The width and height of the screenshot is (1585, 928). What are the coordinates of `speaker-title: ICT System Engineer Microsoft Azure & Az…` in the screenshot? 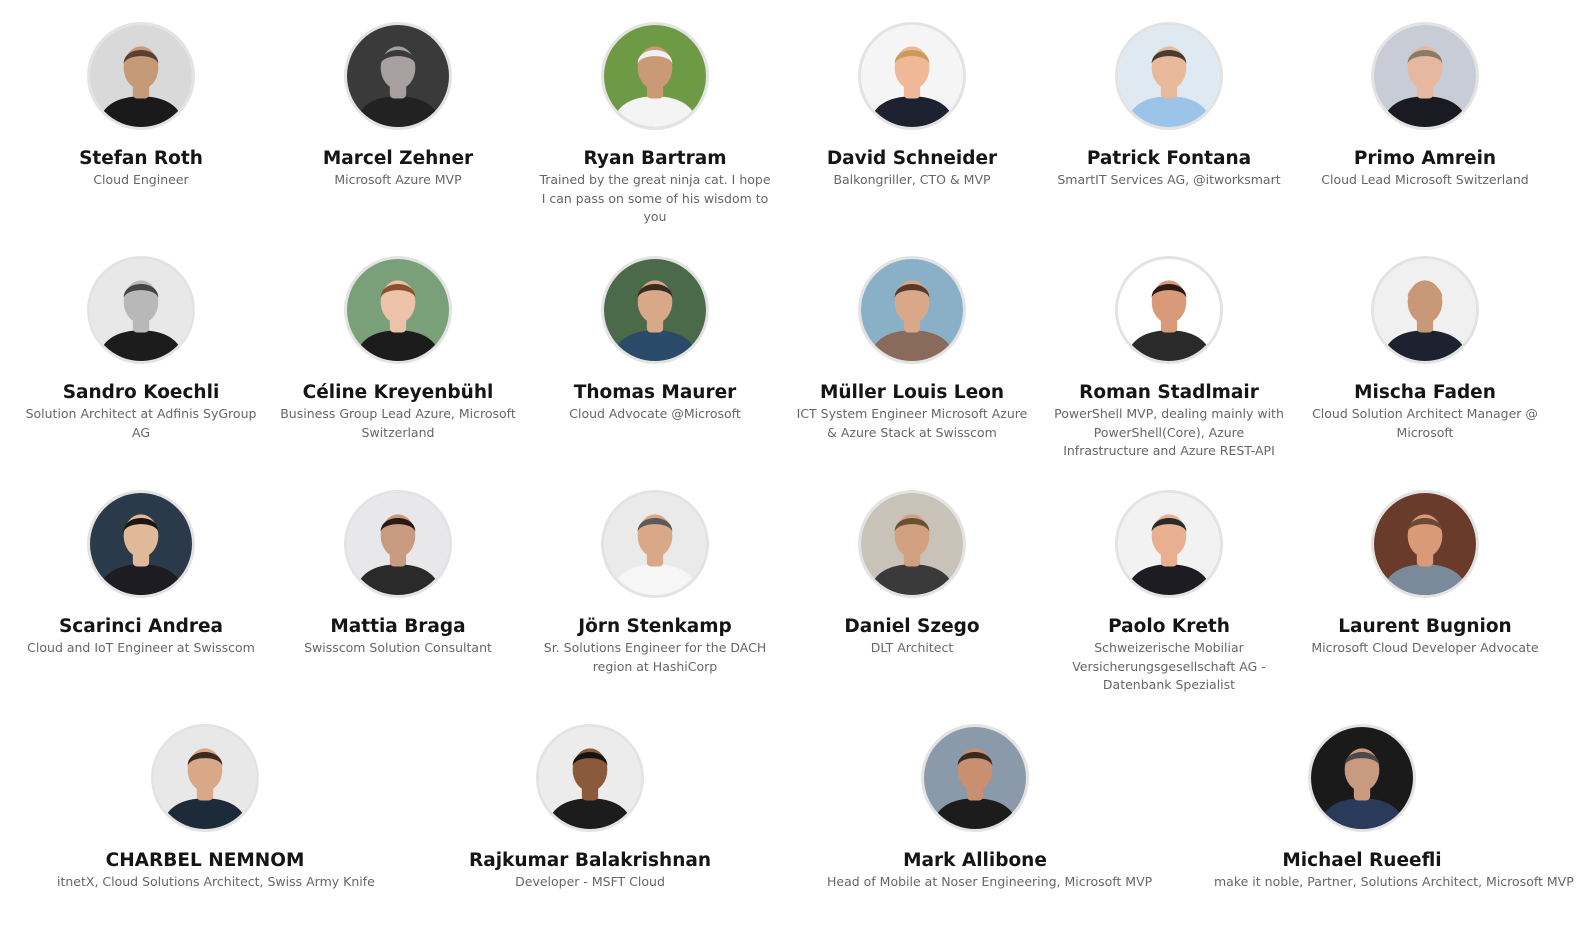 It's located at (912, 423).